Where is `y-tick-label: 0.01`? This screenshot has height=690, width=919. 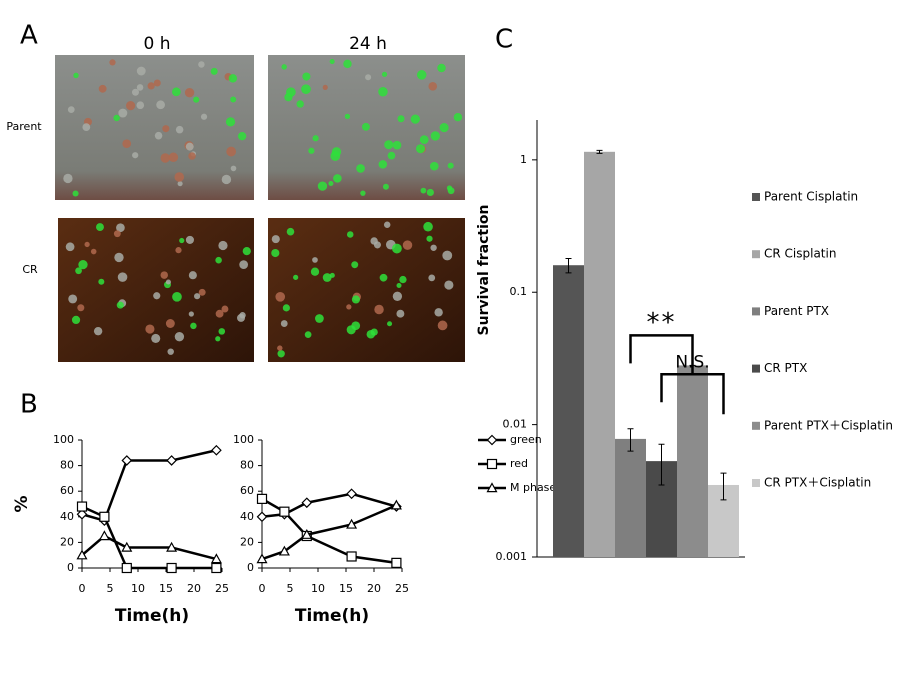 y-tick-label: 0.01 is located at coordinates (515, 424).